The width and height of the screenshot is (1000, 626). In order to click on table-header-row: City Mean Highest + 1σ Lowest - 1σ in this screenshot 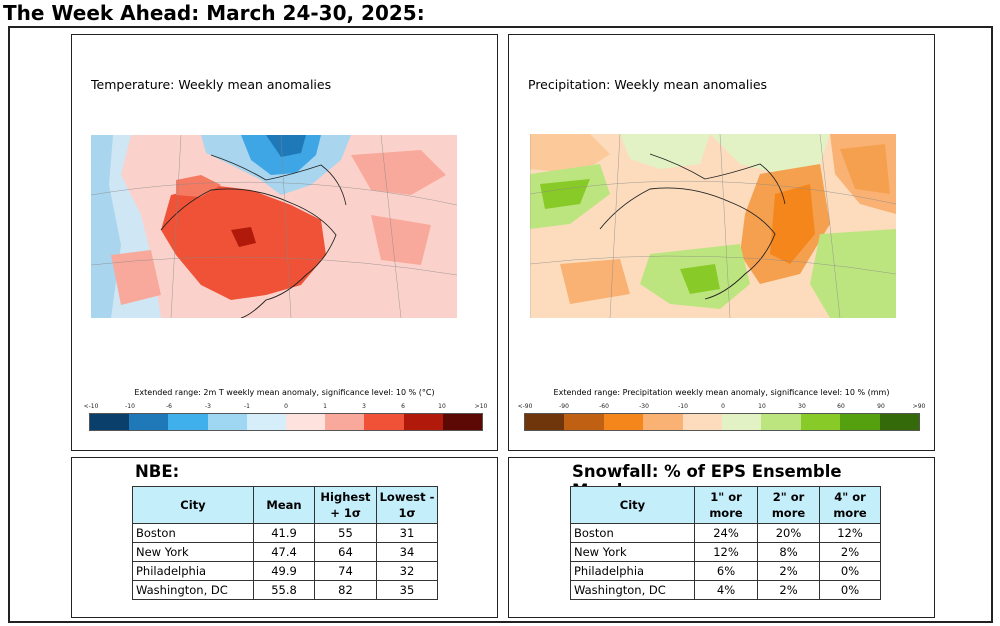, I will do `click(285, 505)`.